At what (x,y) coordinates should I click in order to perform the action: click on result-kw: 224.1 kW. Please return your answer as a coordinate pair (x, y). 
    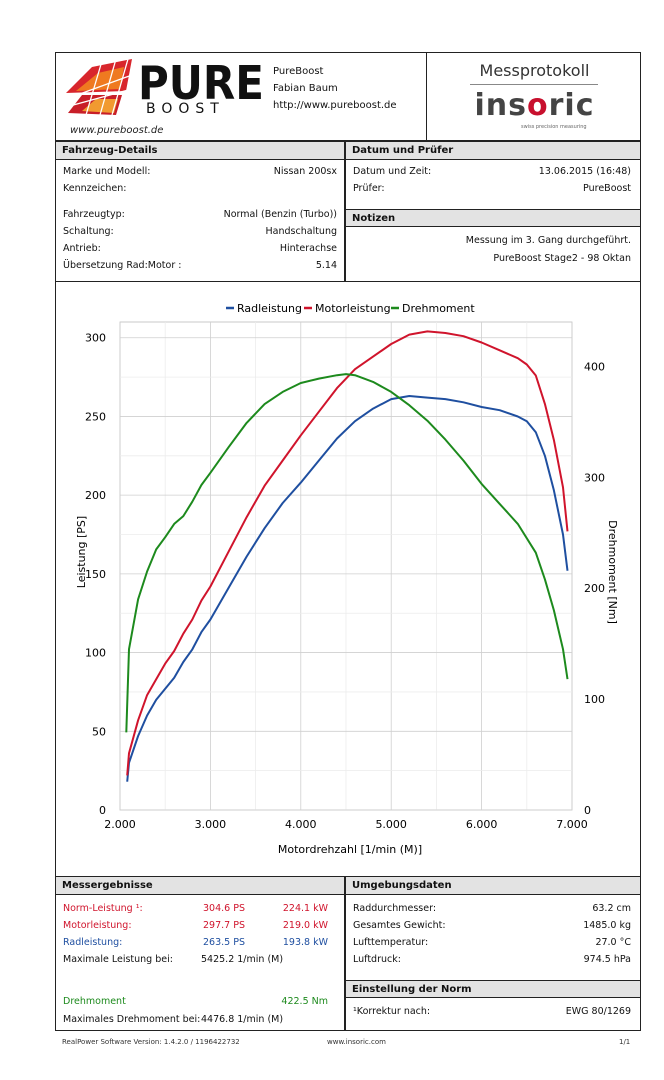
    Looking at the image, I should click on (305, 908).